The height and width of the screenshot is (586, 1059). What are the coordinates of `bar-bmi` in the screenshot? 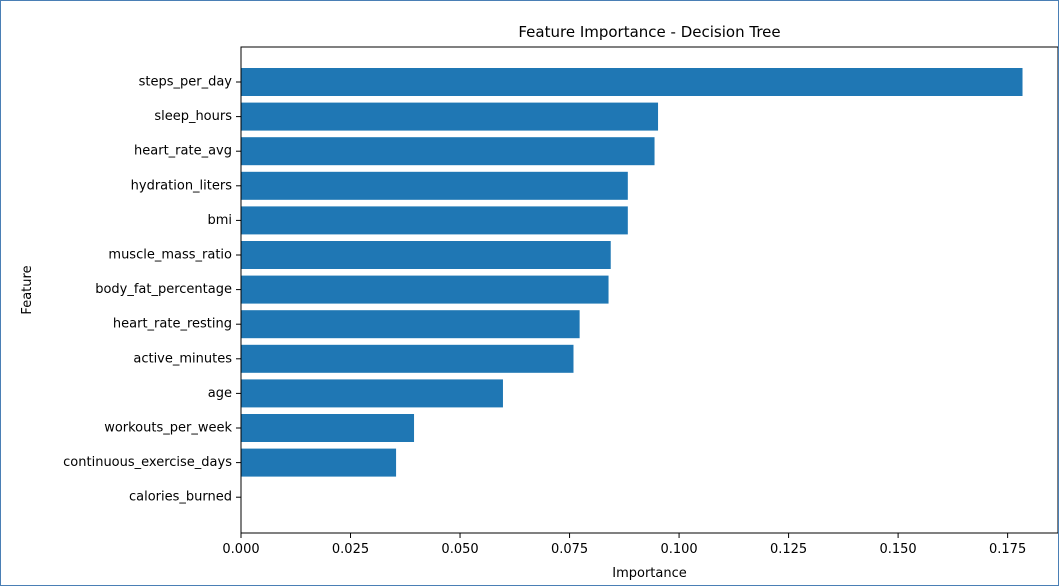 It's located at (434, 220).